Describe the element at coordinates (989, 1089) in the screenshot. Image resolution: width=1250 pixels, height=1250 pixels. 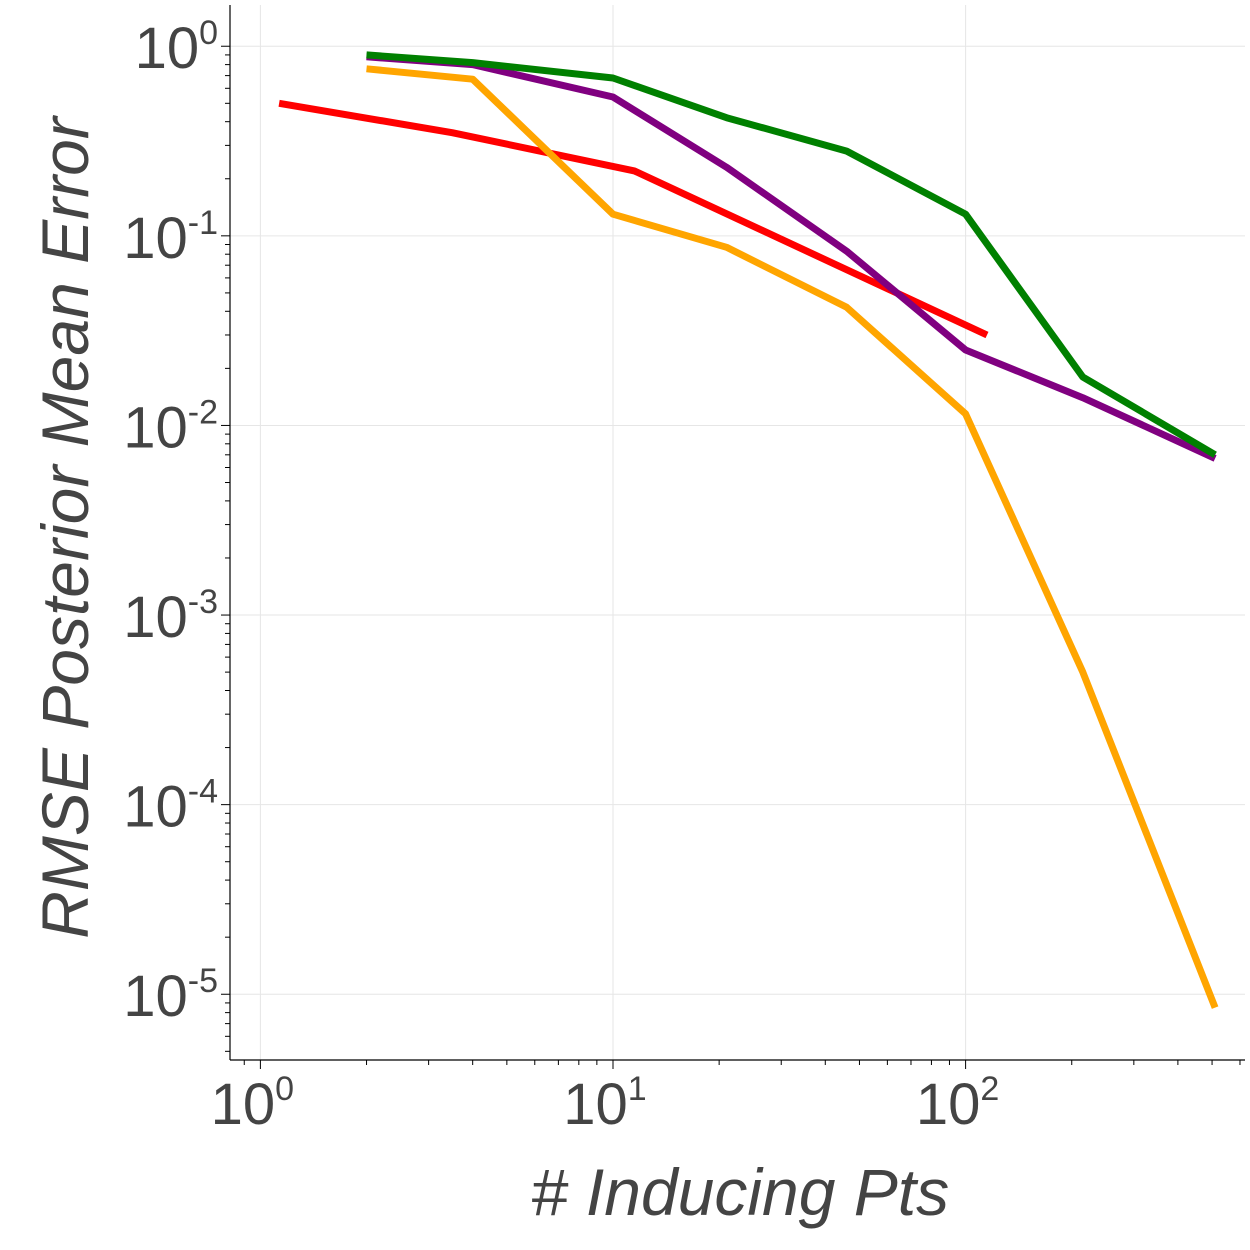
I see `x-tick-exponent: 2` at that location.